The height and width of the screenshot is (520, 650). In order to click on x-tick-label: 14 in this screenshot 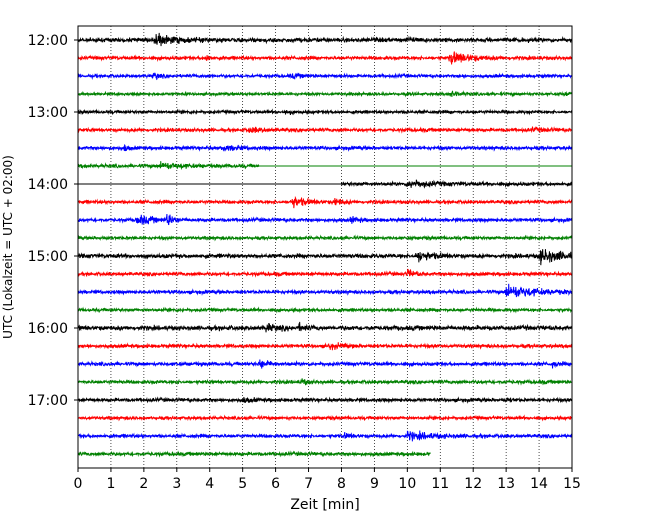, I will do `click(539, 484)`.